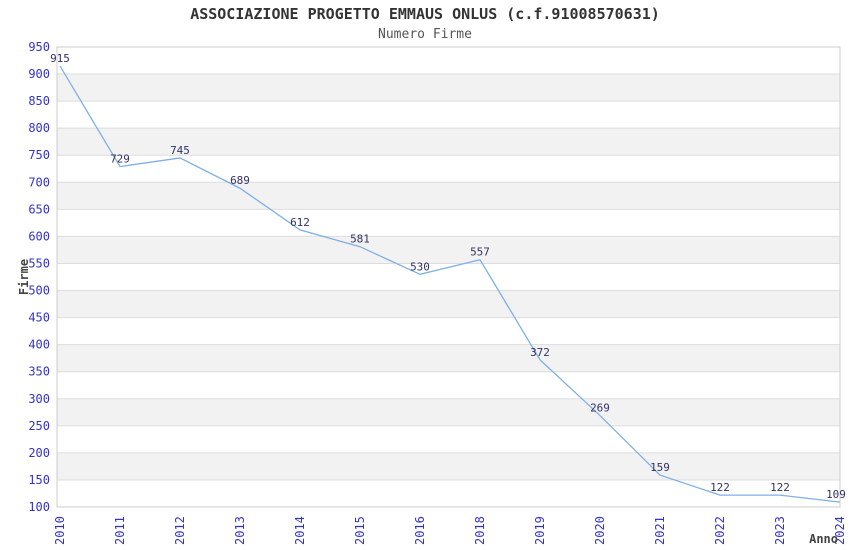 The height and width of the screenshot is (550, 850). I want to click on x-tick-label: 2021, so click(660, 530).